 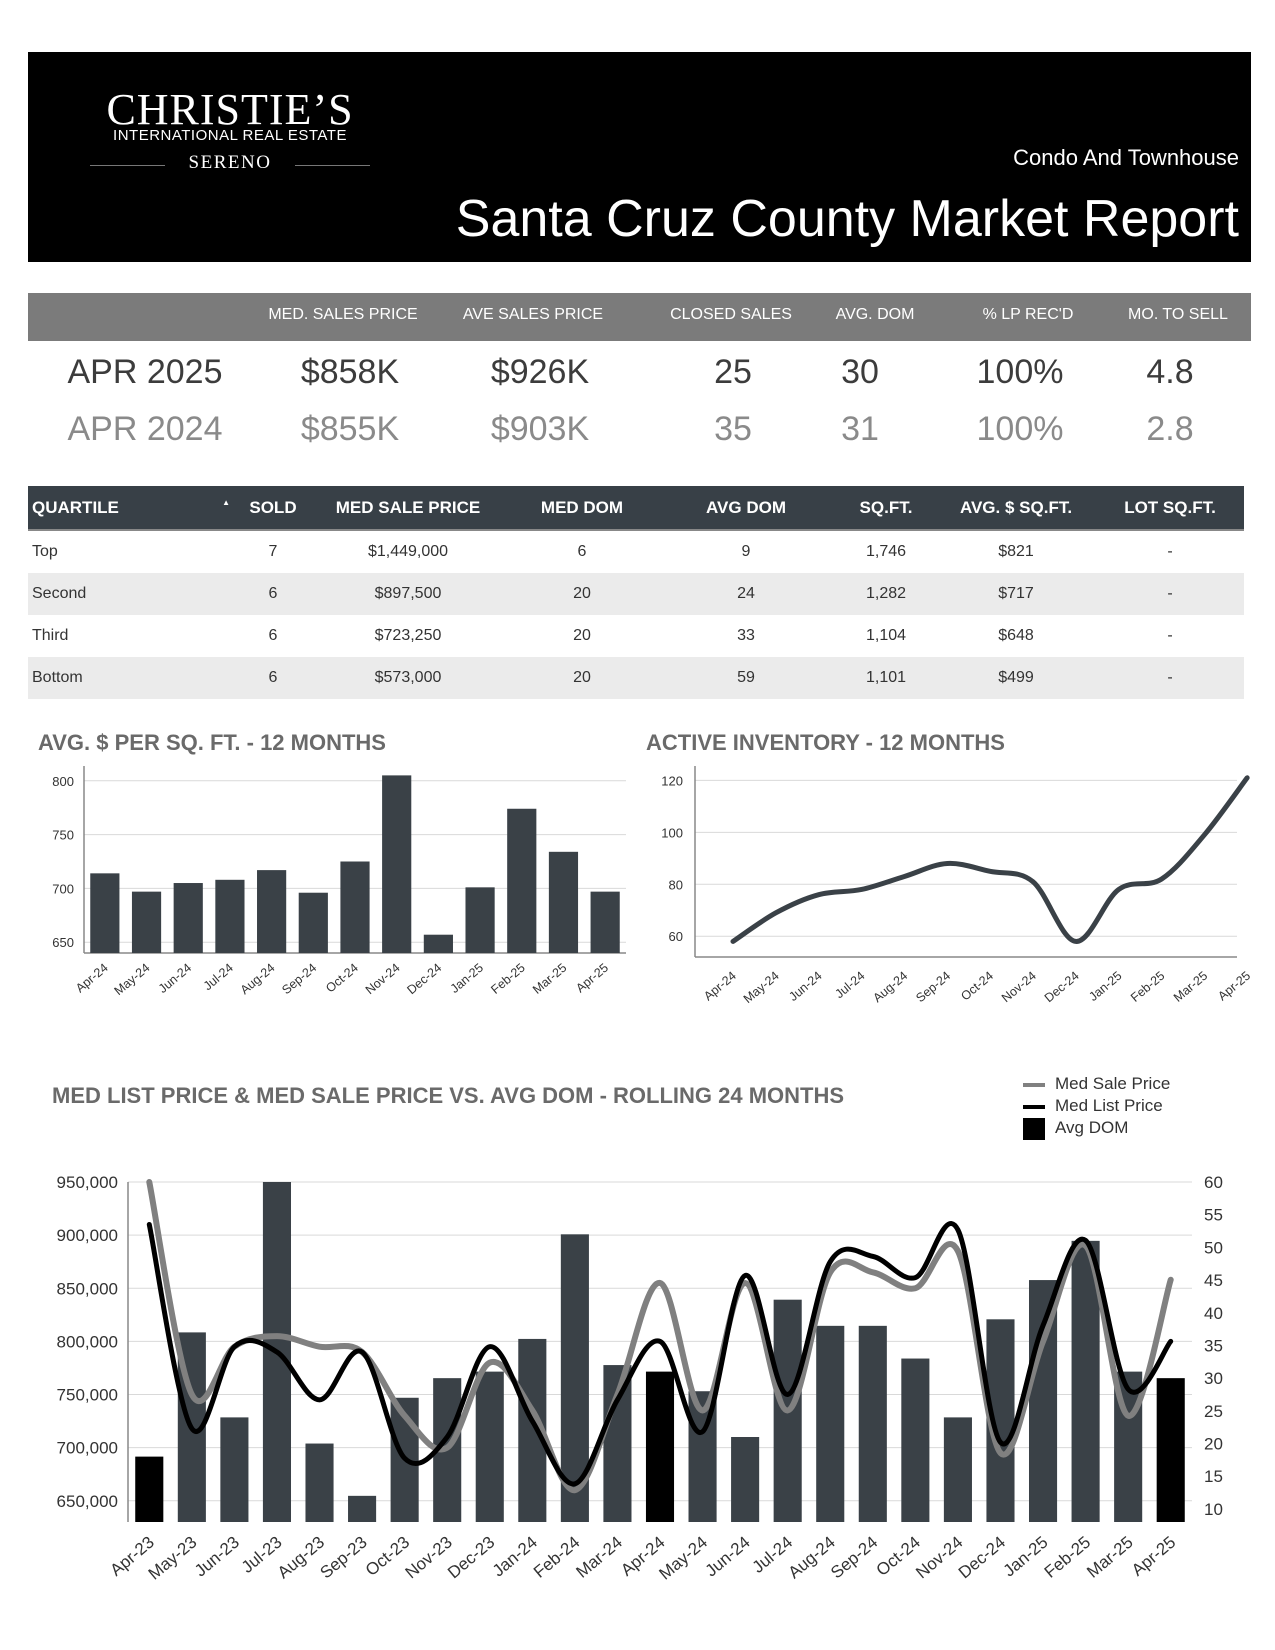 I want to click on y-right-tick-label: 30, so click(x=1213, y=1378).